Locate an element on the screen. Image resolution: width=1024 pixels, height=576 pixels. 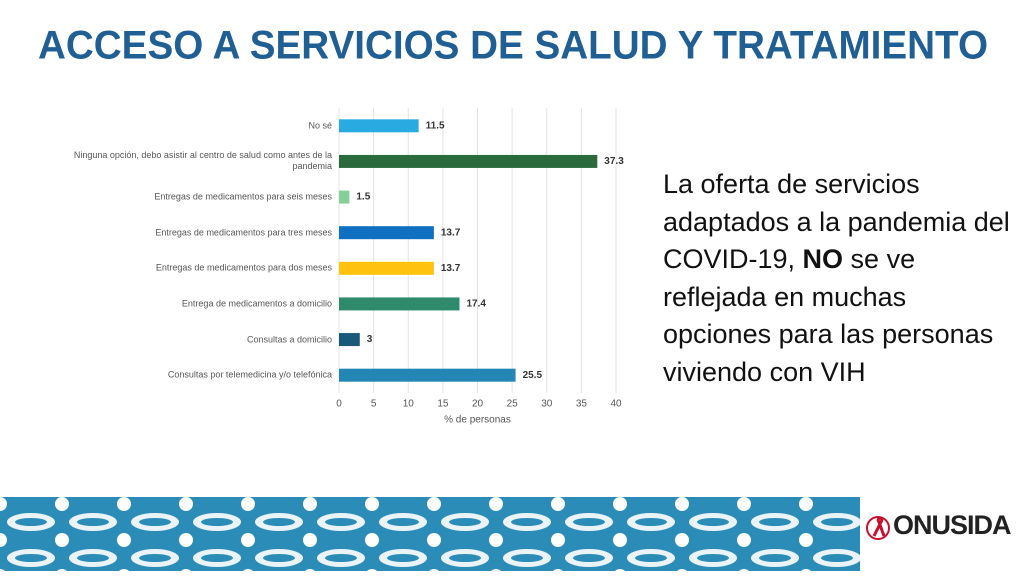
banner is located at coordinates (430, 534).